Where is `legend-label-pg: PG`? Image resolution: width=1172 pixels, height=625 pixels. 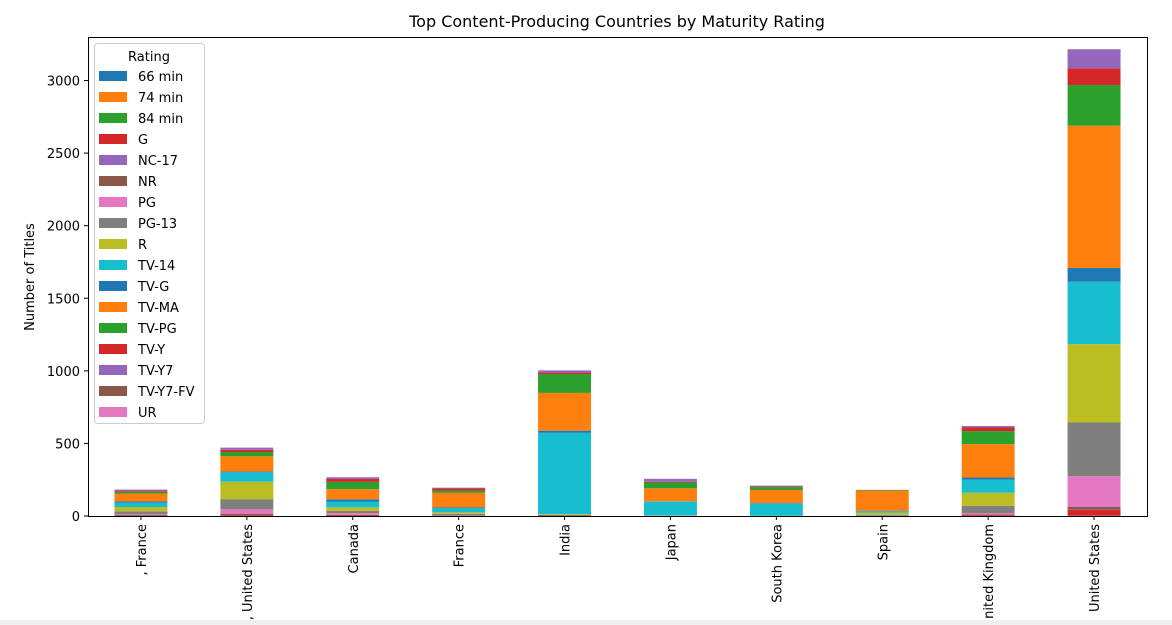
legend-label-pg: PG is located at coordinates (147, 203).